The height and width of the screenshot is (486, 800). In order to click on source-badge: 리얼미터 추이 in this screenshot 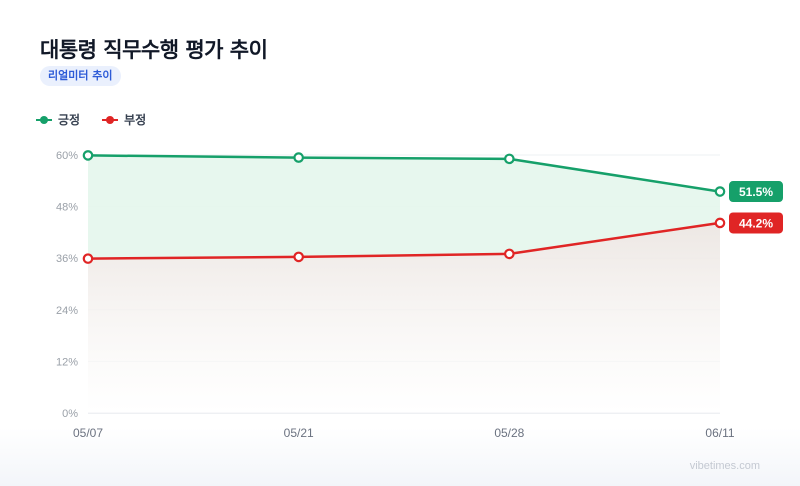, I will do `click(80, 76)`.